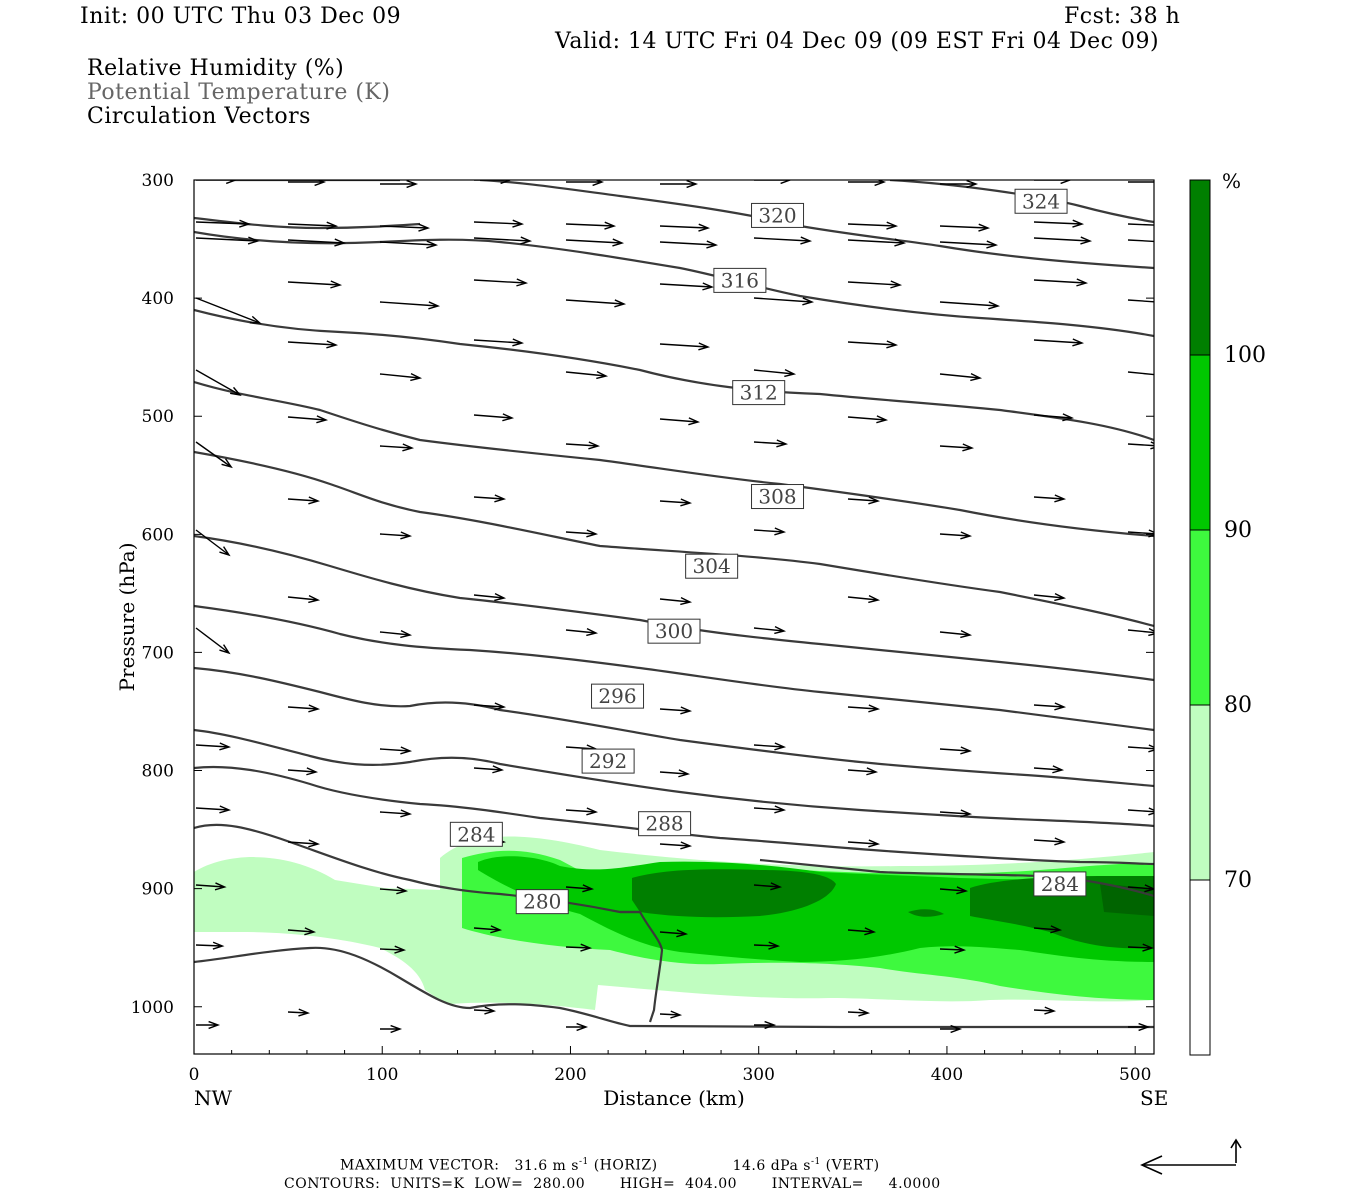 This screenshot has height=1200, width=1350. I want to click on theta-contour-label: 324, so click(1041, 201).